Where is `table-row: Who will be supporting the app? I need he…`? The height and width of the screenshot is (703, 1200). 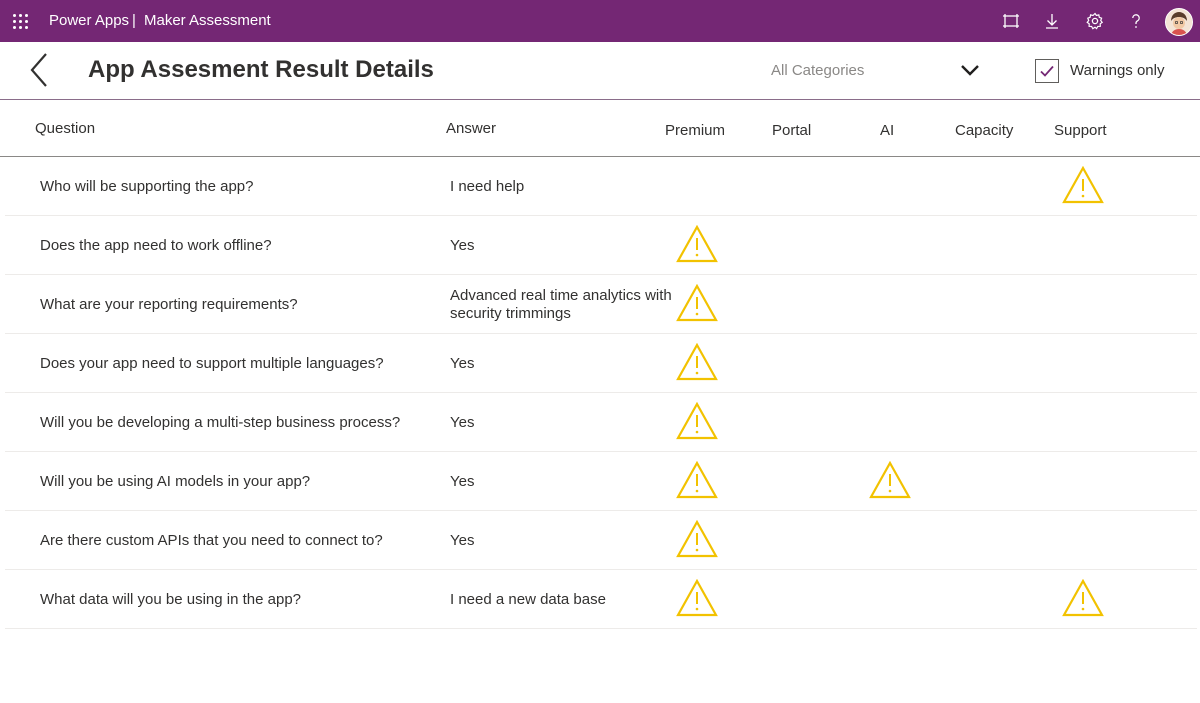 table-row: Who will be supporting the app? I need he… is located at coordinates (601, 186).